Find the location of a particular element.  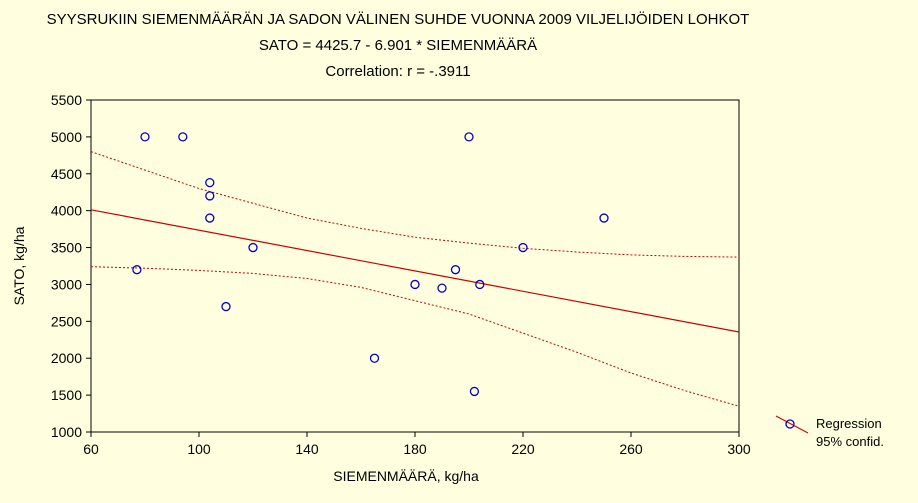

y-tick-label: 5000 is located at coordinates (66, 137).